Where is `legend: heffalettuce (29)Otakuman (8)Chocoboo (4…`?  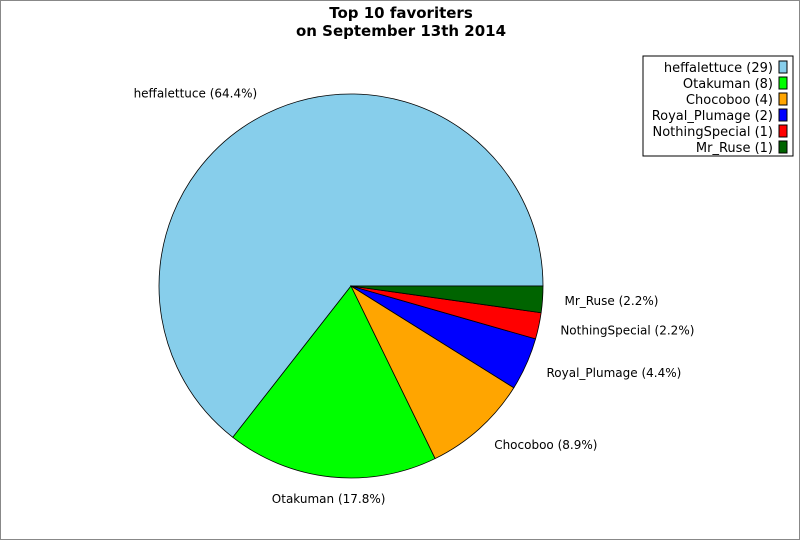 legend: heffalettuce (29)Otakuman (8)Chocoboo (4… is located at coordinates (718, 106).